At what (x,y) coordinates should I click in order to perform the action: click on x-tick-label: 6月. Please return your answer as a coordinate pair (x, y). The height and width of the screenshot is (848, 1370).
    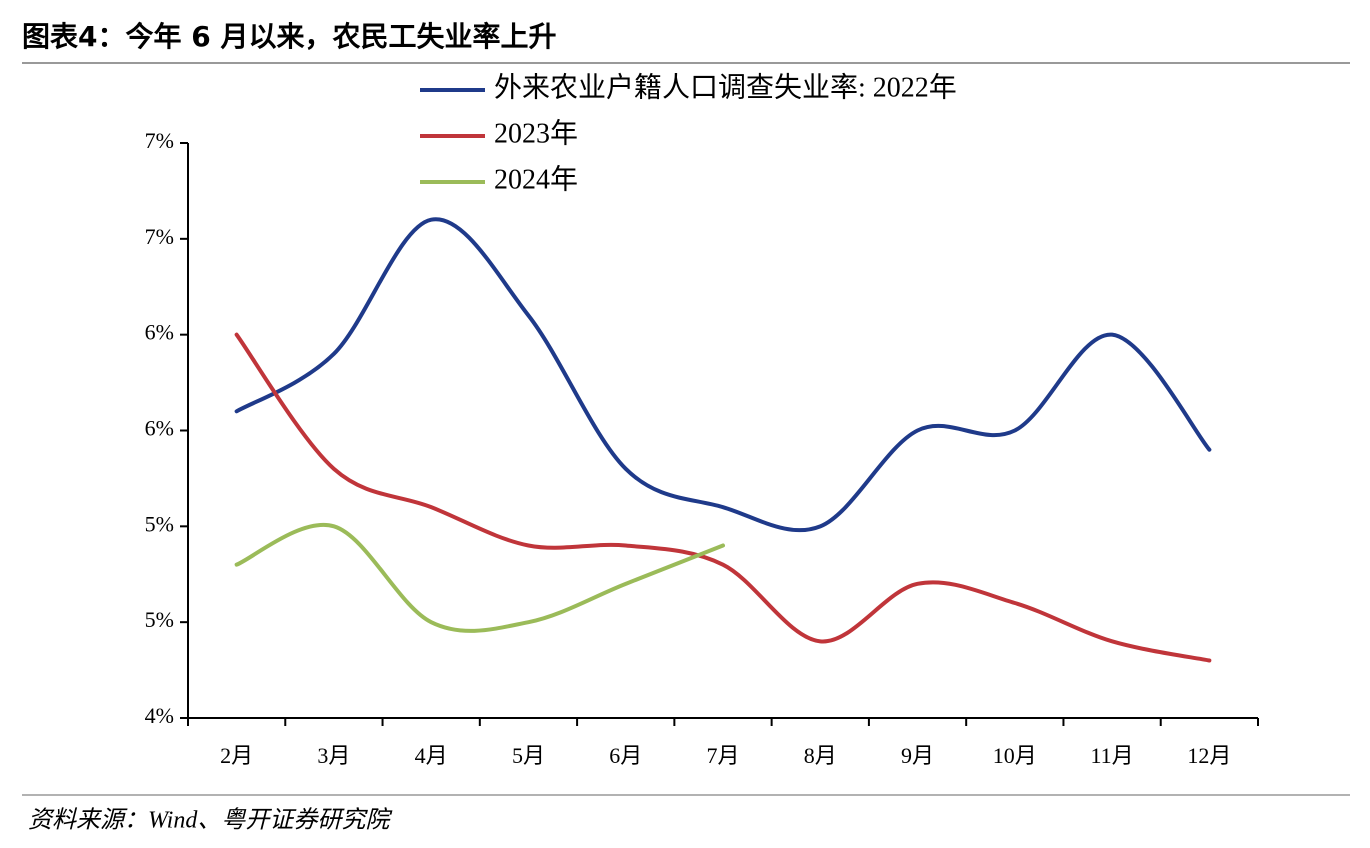
    Looking at the image, I should click on (625, 755).